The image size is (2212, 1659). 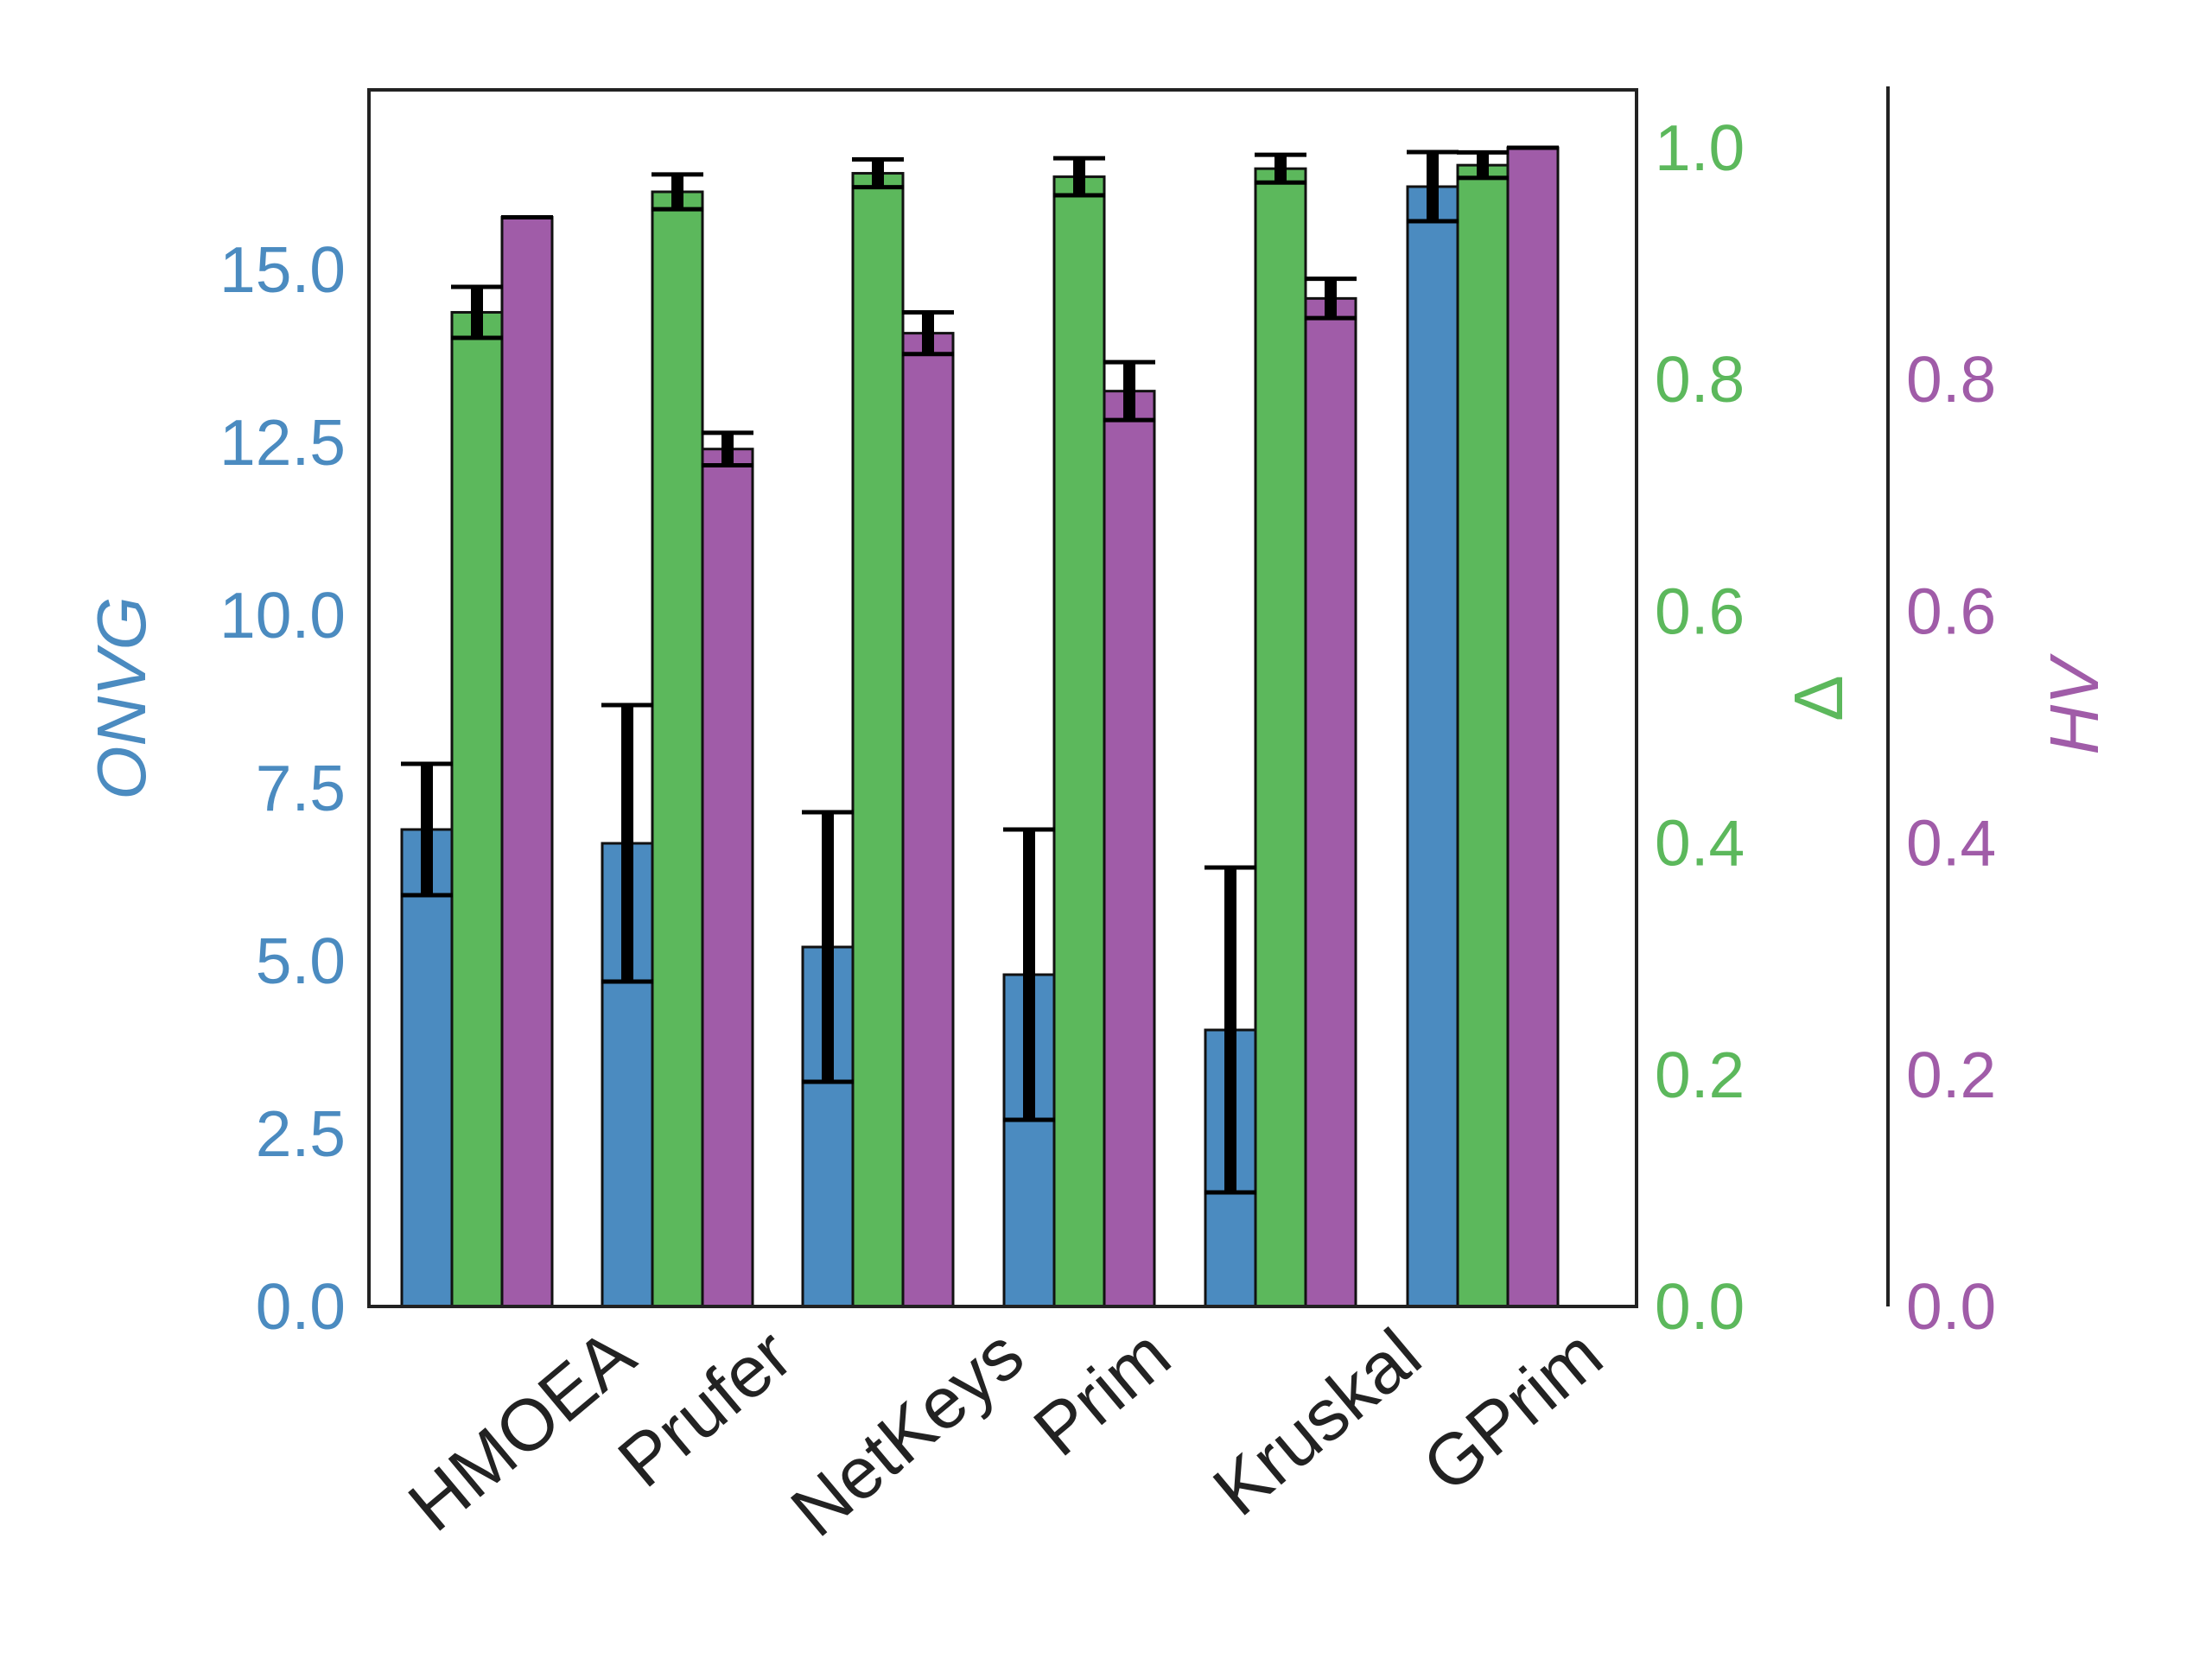 What do you see at coordinates (1280, 168) in the screenshot?
I see `error-bar-delta-kruskal` at bounding box center [1280, 168].